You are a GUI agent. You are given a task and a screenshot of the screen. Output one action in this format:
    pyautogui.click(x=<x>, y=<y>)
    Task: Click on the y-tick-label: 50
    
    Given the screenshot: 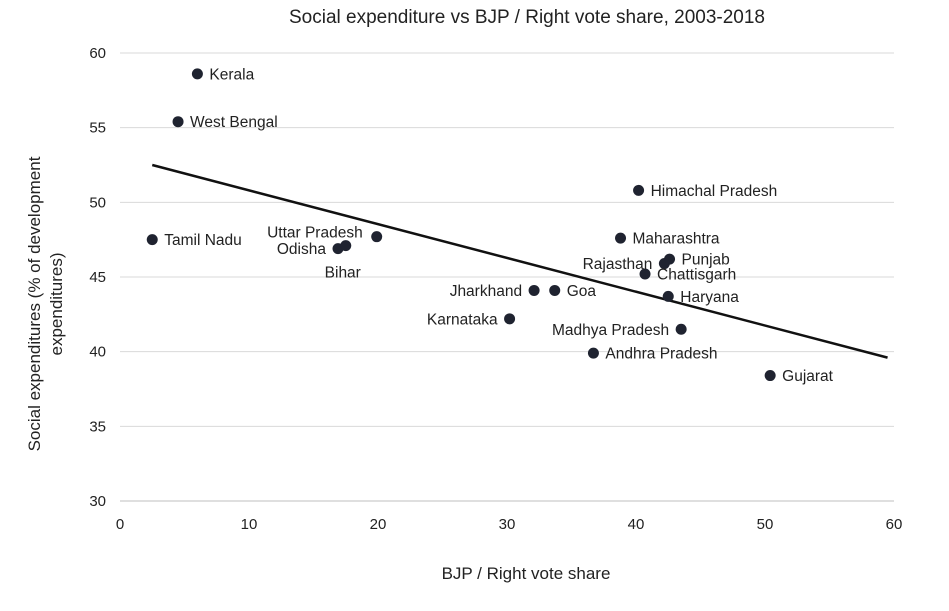 What is the action you would take?
    pyautogui.click(x=97, y=202)
    